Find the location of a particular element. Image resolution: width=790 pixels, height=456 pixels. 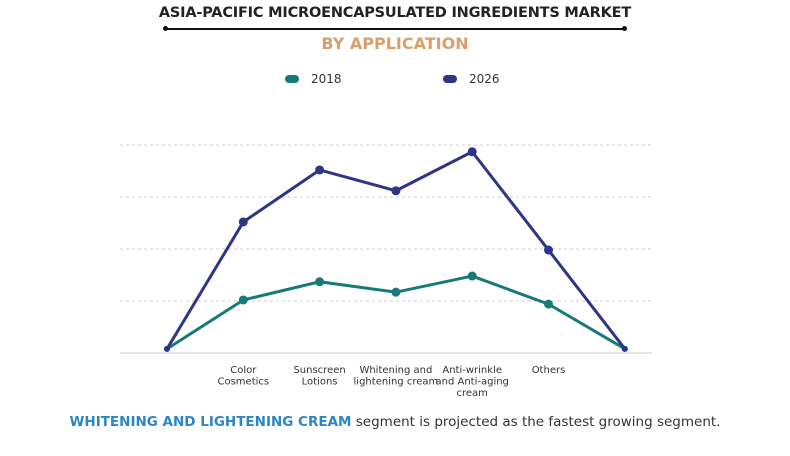

legend-swatch-2026 is located at coordinates (450, 79).